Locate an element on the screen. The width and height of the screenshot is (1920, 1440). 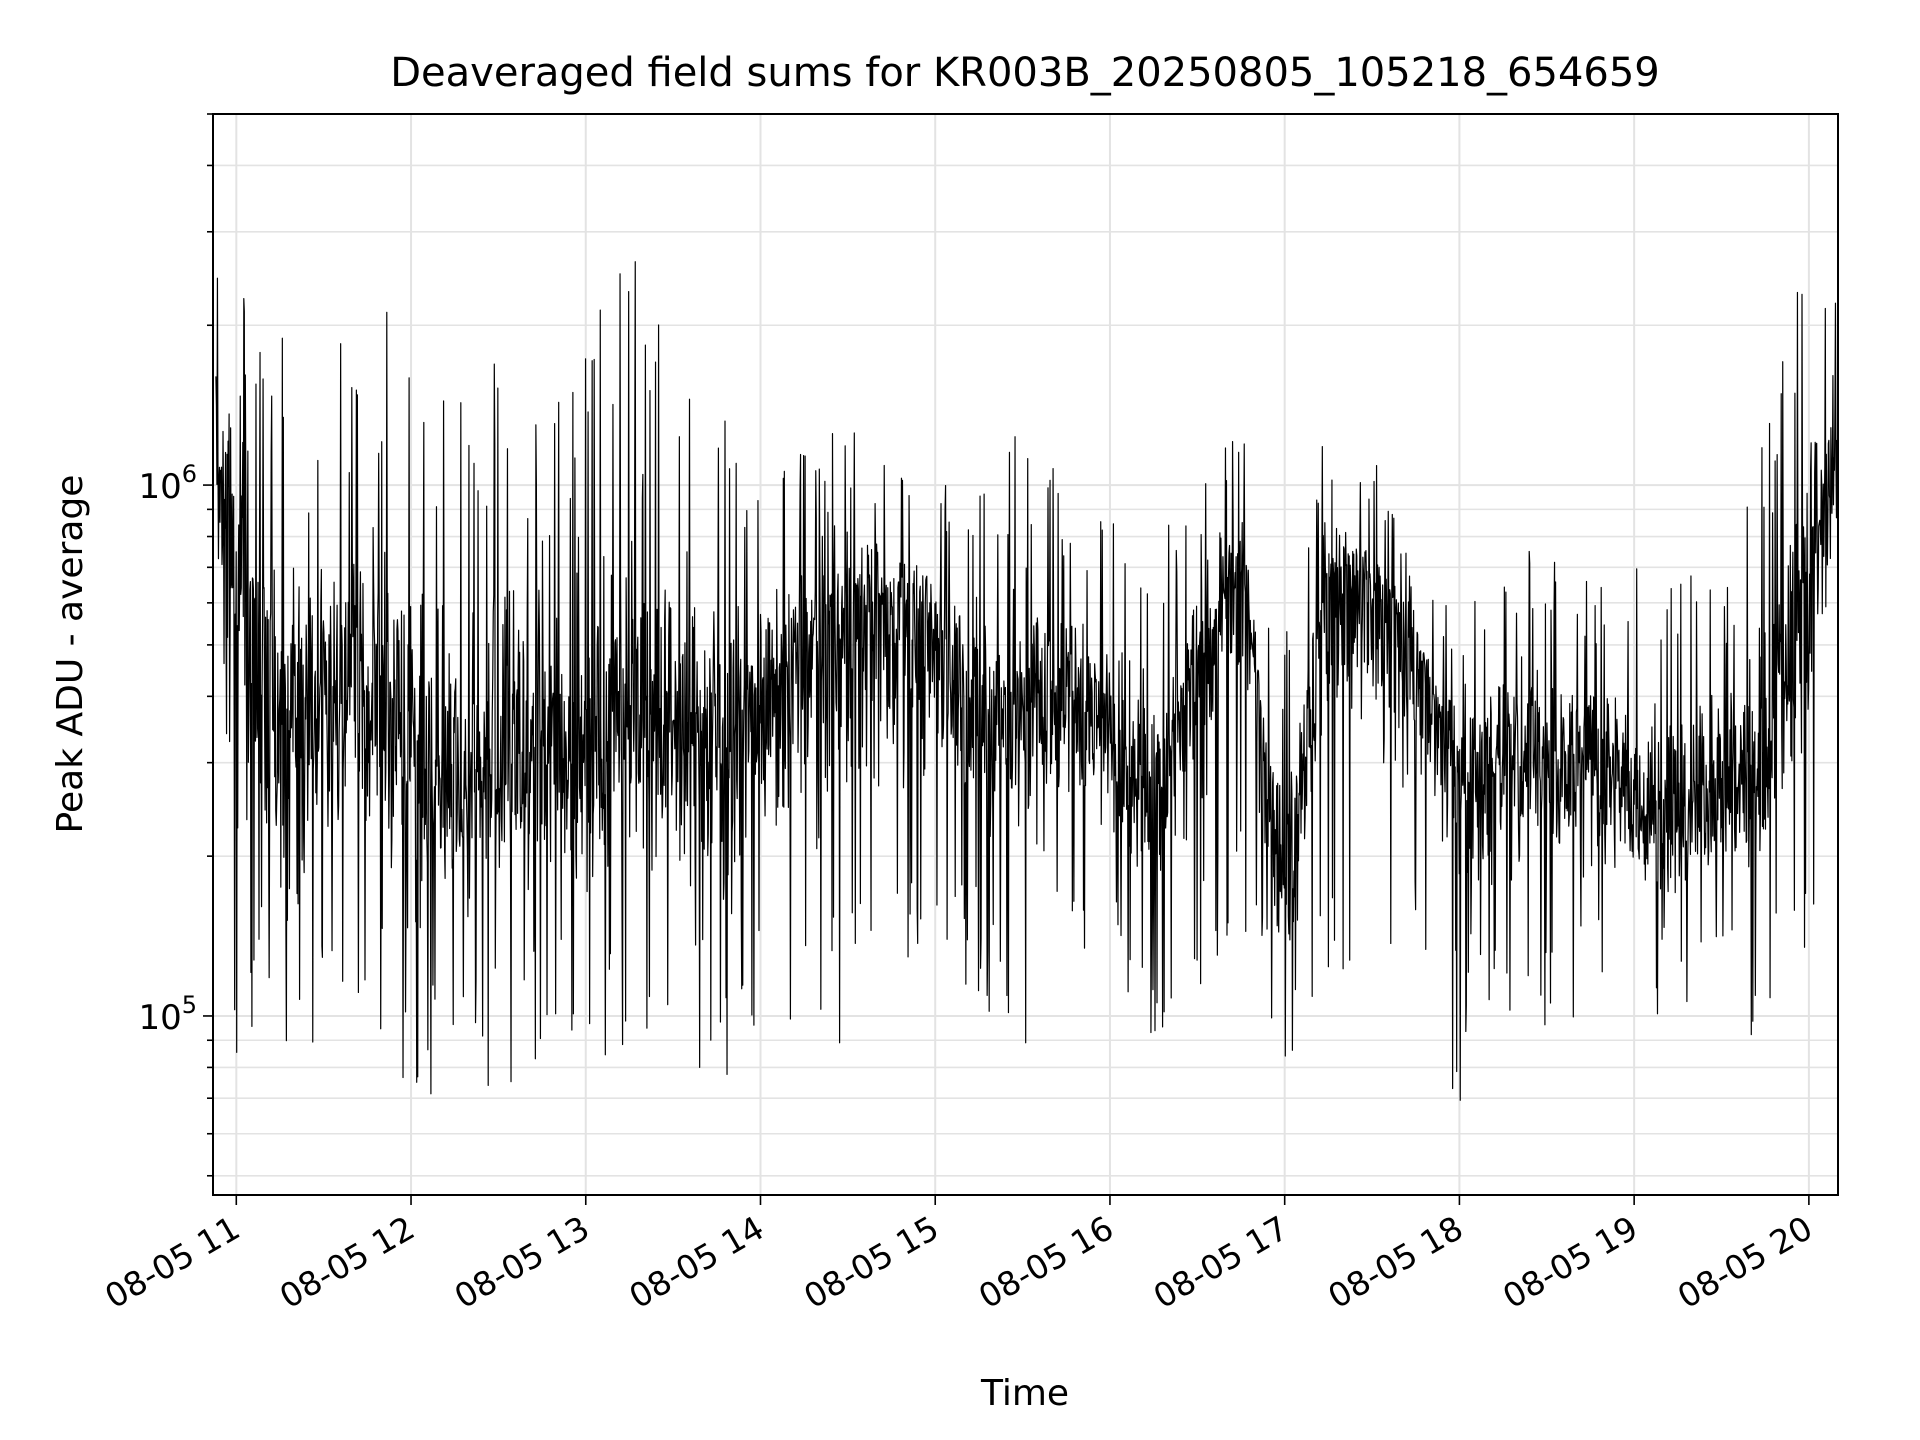
x-tick-label: 08-05 20 is located at coordinates (1745, 1262).